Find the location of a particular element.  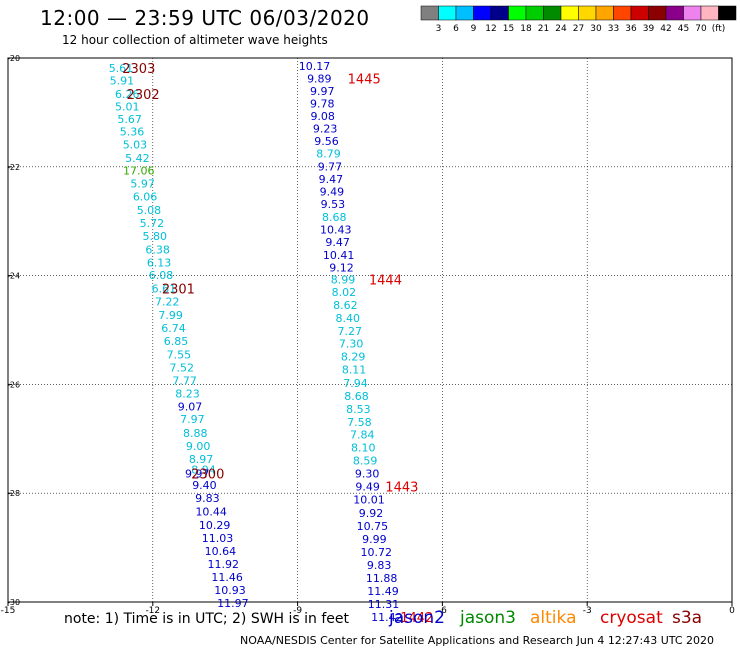

colorbar-label: 15 is located at coordinates (508, 29).